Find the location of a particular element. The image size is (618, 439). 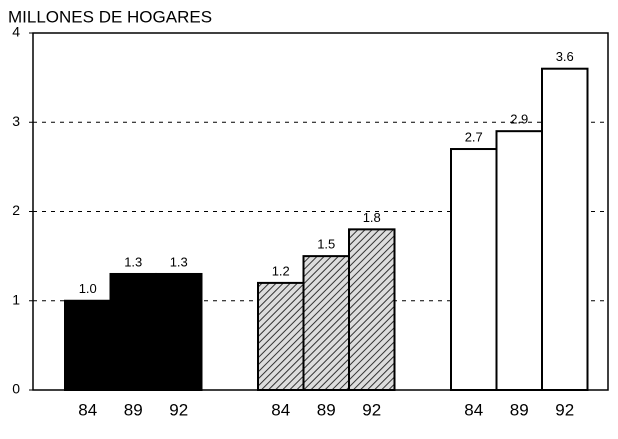

y-tick-label: 2 is located at coordinates (16, 210).